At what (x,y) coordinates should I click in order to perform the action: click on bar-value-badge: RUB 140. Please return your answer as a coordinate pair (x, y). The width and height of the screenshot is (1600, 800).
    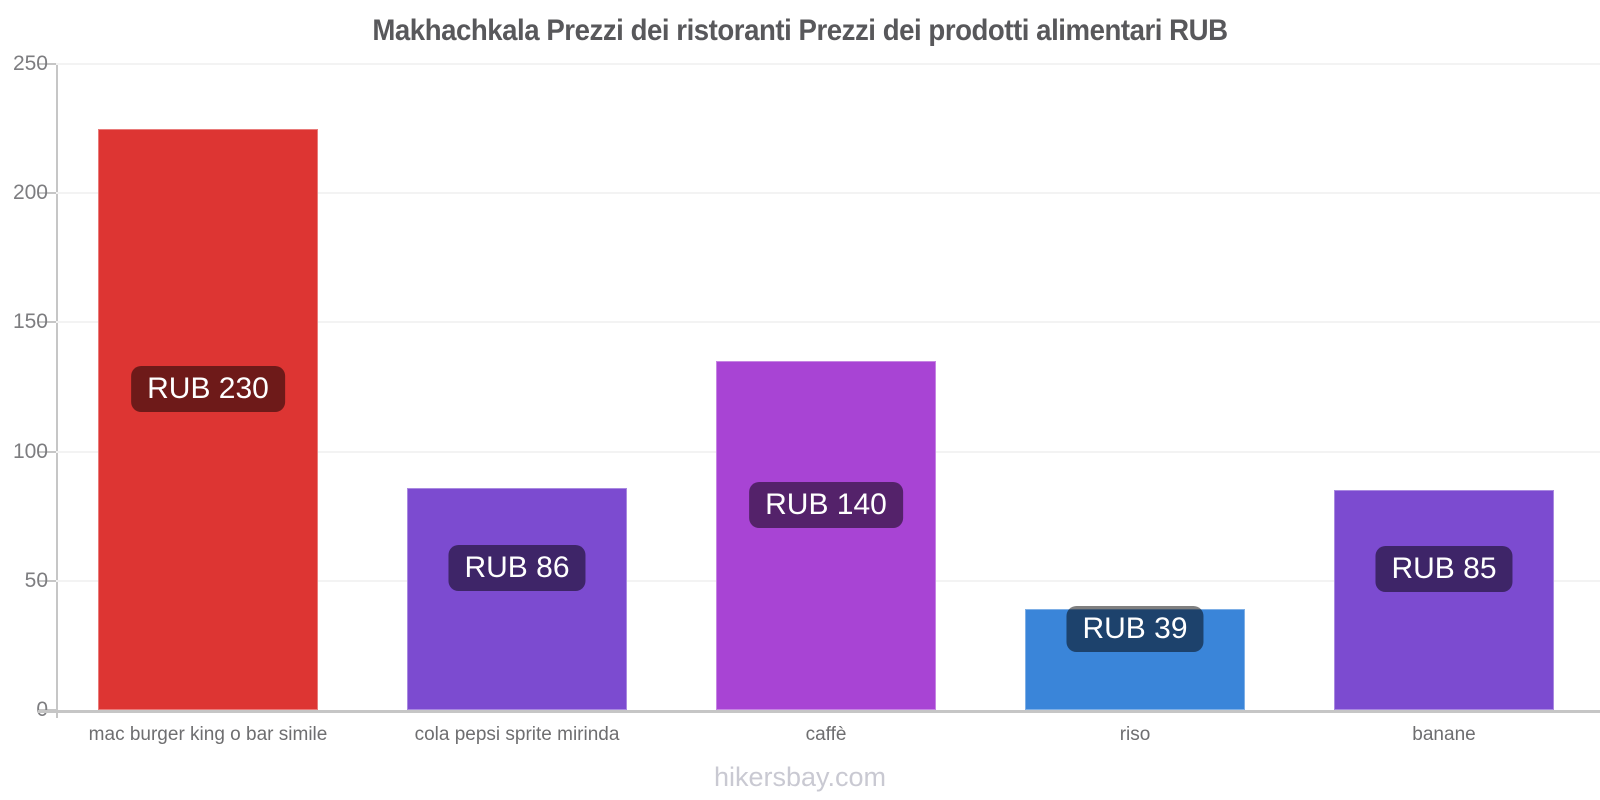
    Looking at the image, I should click on (826, 504).